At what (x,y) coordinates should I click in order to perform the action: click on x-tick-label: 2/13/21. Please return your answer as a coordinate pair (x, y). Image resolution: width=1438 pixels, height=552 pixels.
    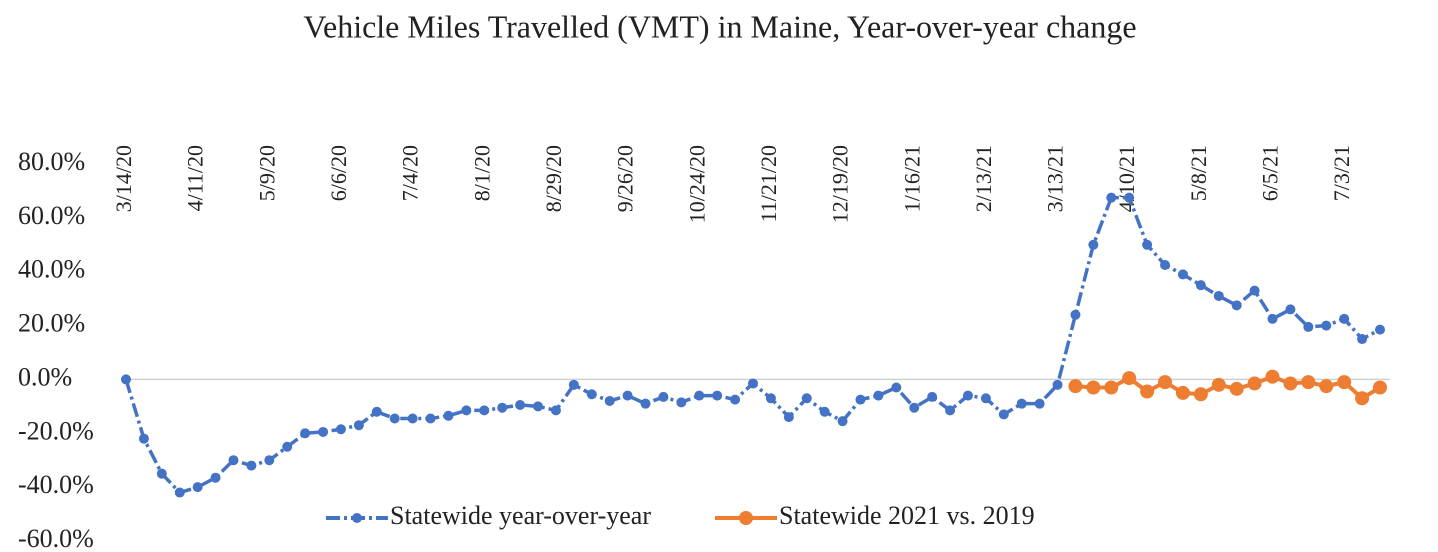
    Looking at the image, I should click on (983, 178).